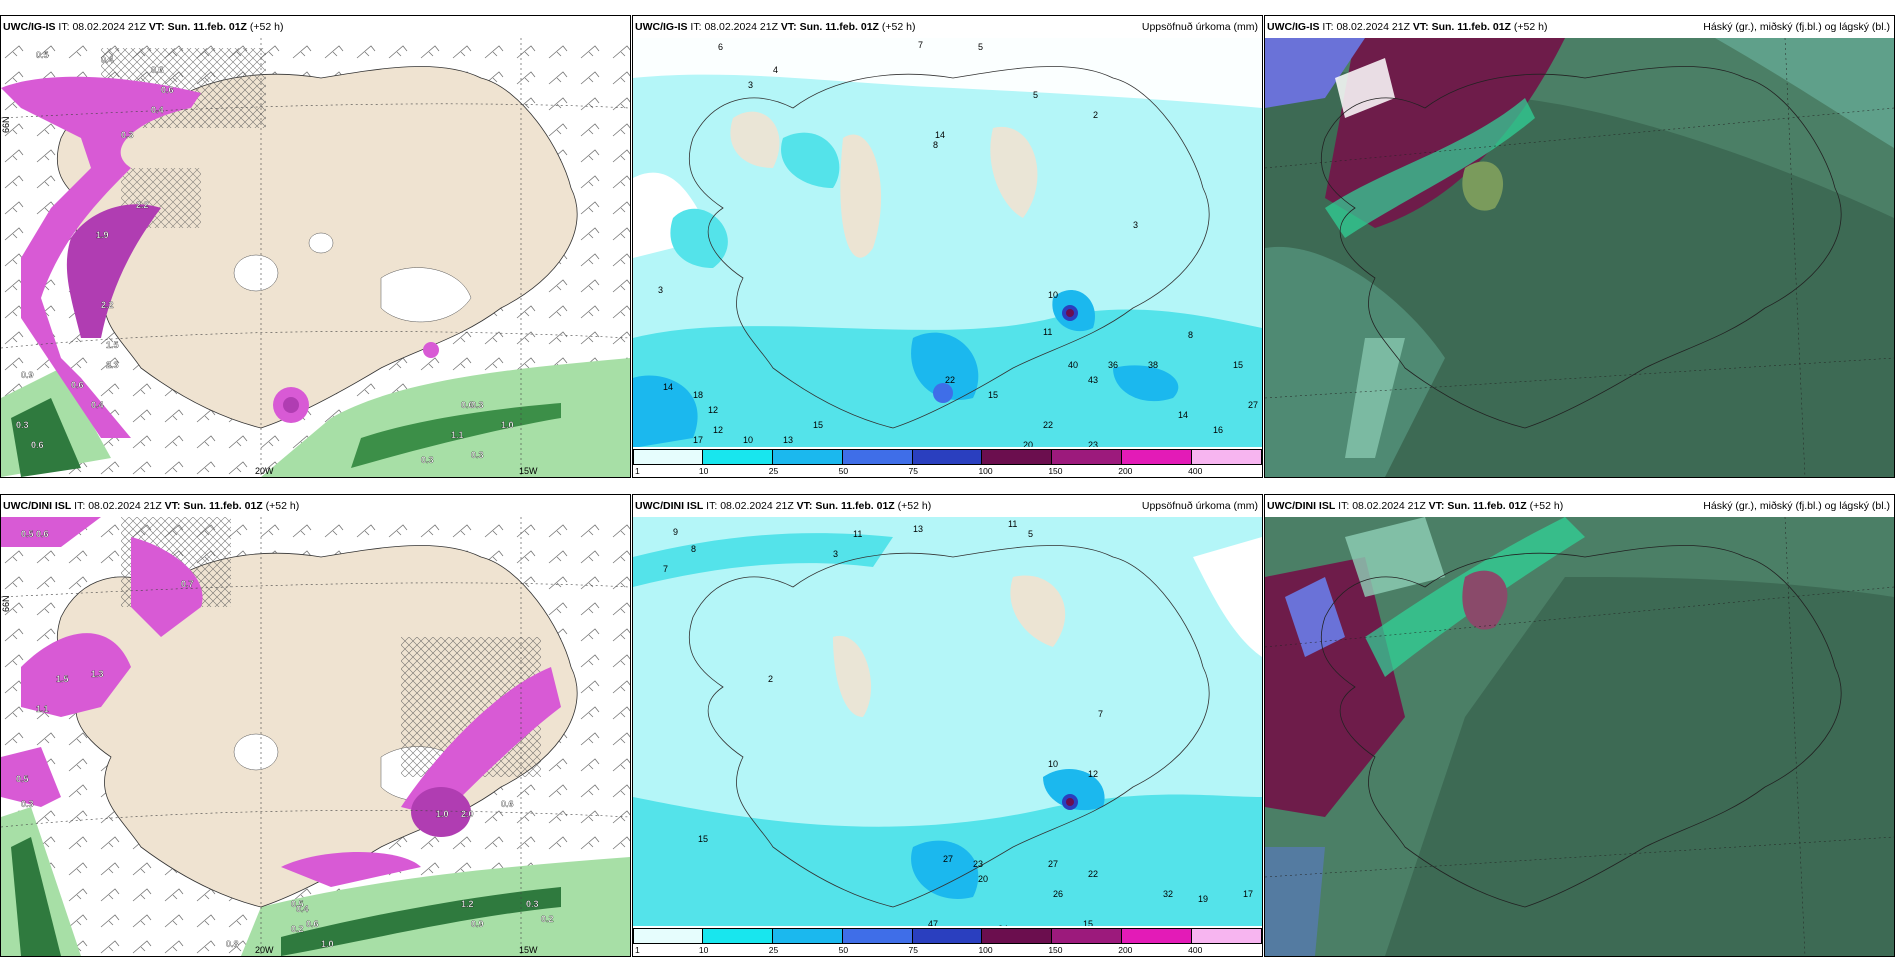 The width and height of the screenshot is (1900, 957). Describe the element at coordinates (1153, 365) in the screenshot. I see `map-value-label: 38` at that location.